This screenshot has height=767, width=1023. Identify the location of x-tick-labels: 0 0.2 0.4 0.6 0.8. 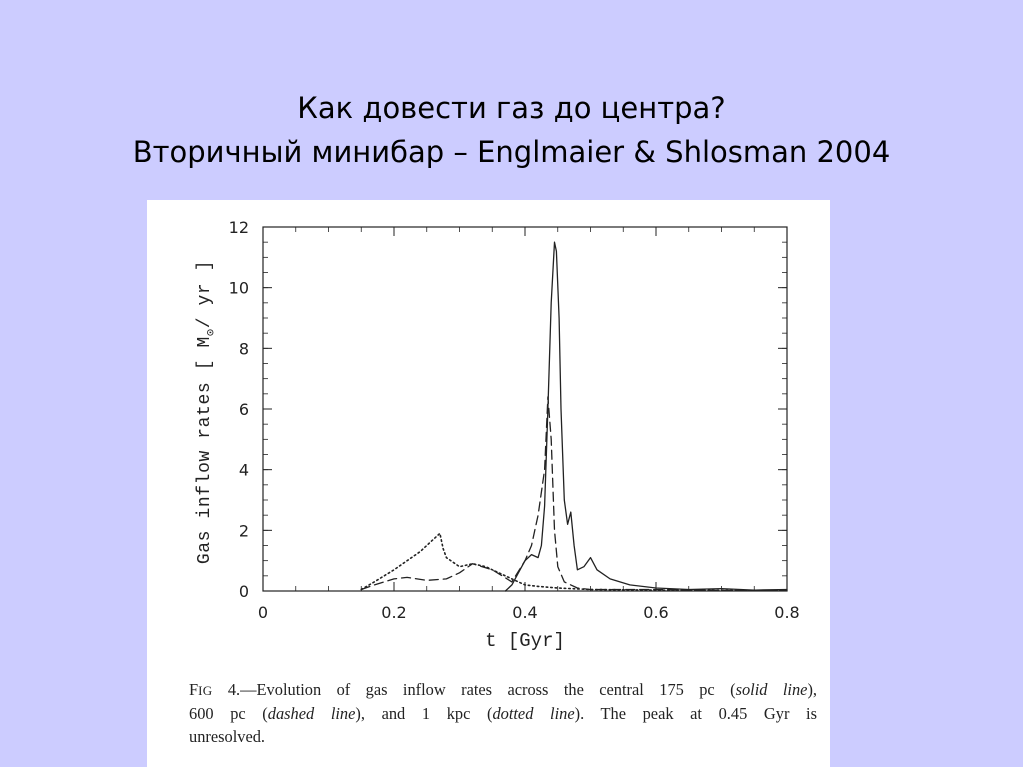
(529, 612).